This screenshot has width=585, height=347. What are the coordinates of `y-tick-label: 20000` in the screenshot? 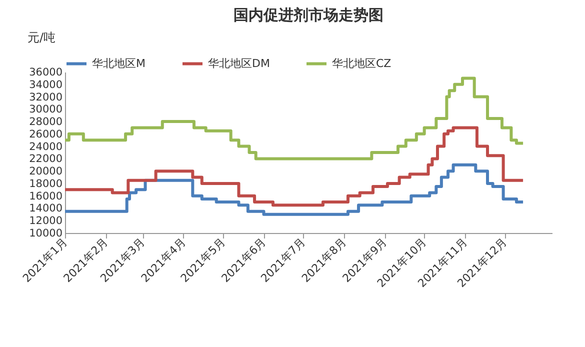 It's located at (45, 172).